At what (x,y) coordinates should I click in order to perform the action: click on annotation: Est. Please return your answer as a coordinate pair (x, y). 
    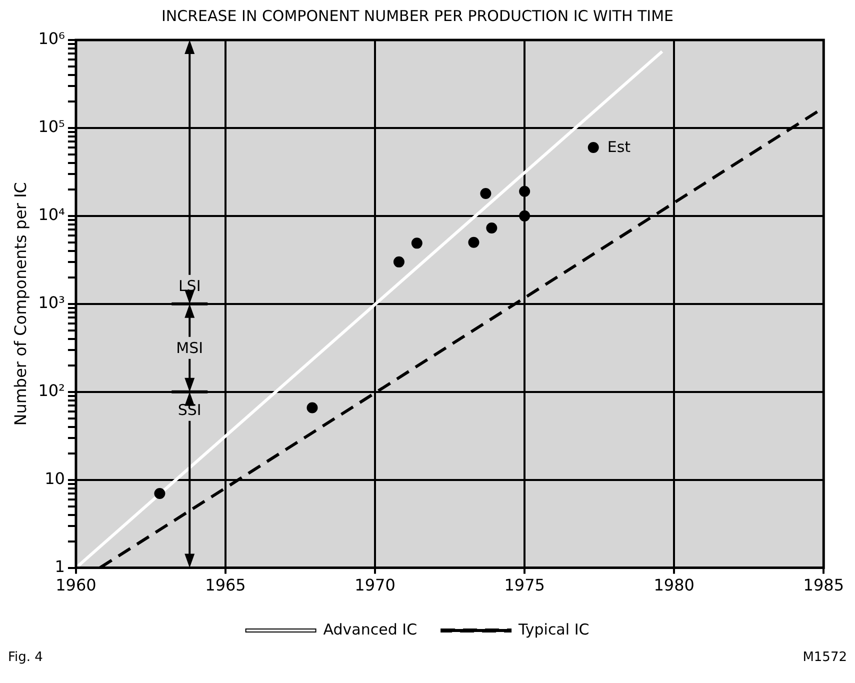
    Looking at the image, I should click on (619, 147).